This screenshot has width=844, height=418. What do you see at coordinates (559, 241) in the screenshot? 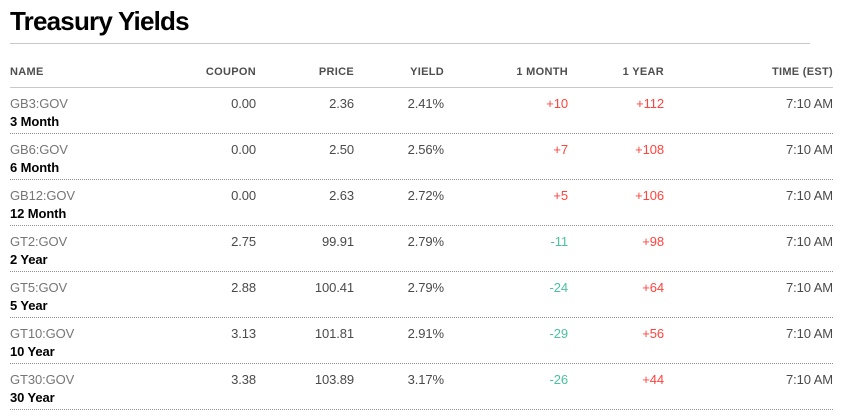
I see `change-1month-value: -11` at bounding box center [559, 241].